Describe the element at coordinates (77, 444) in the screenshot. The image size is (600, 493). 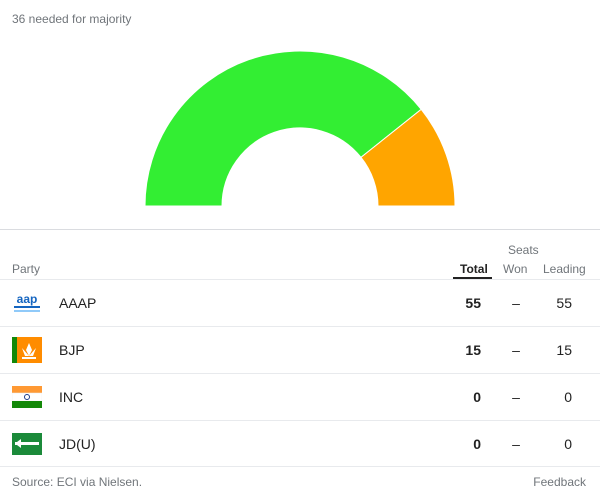
I see `party-name: JD(U)` at that location.